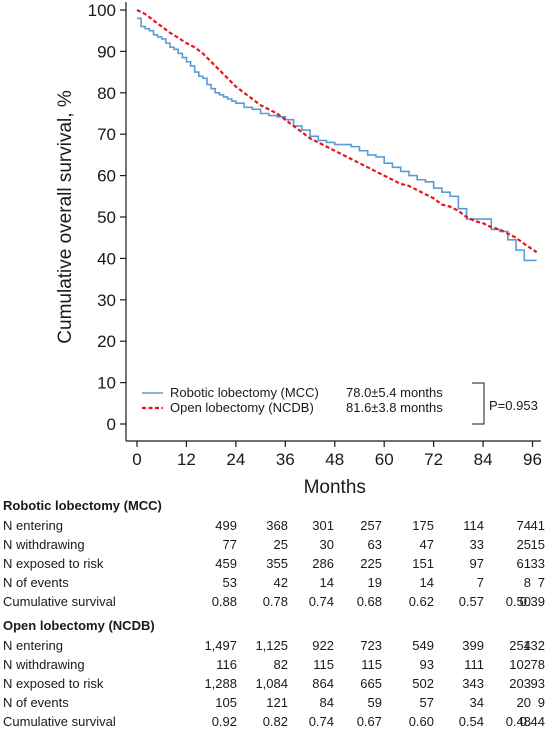 Image resolution: width=549 pixels, height=731 pixels. Describe the element at coordinates (394, 407) in the screenshot. I see `legend-median-open: 81.6±3.8 months` at that location.